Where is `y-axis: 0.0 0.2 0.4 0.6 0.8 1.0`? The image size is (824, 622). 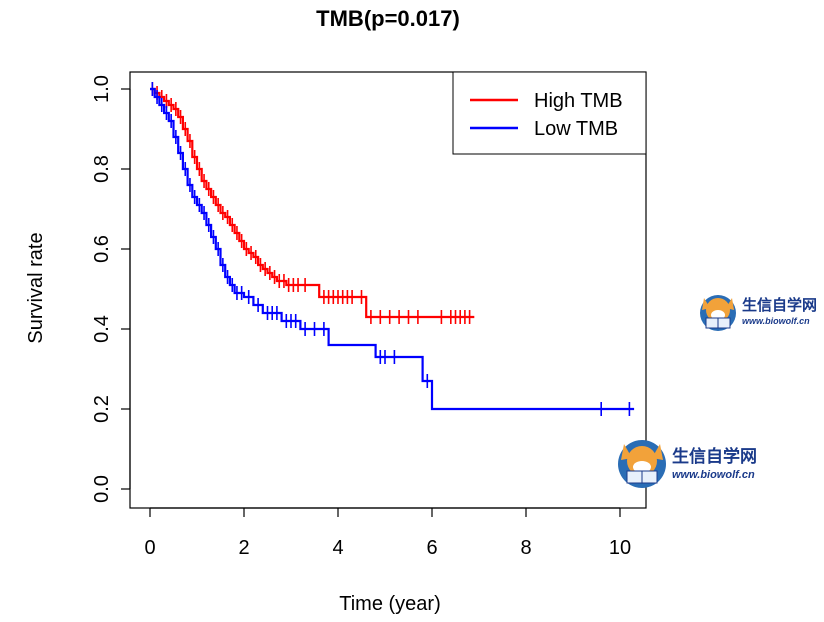 y-axis: 0.0 0.2 0.4 0.6 0.8 1.0 is located at coordinates (111, 289).